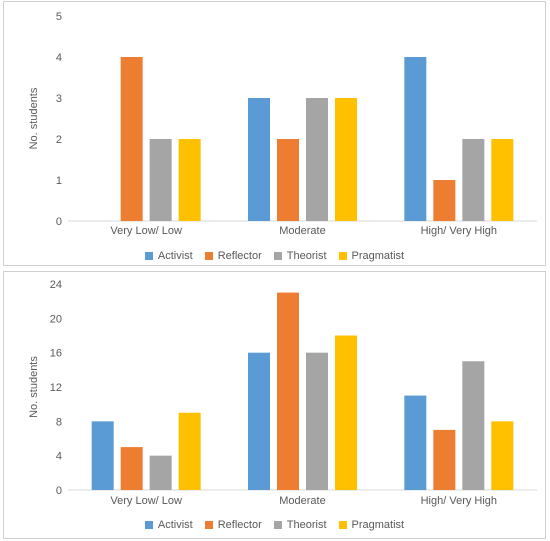  Describe the element at coordinates (59, 99) in the screenshot. I see `y-tick-label: 3` at that location.